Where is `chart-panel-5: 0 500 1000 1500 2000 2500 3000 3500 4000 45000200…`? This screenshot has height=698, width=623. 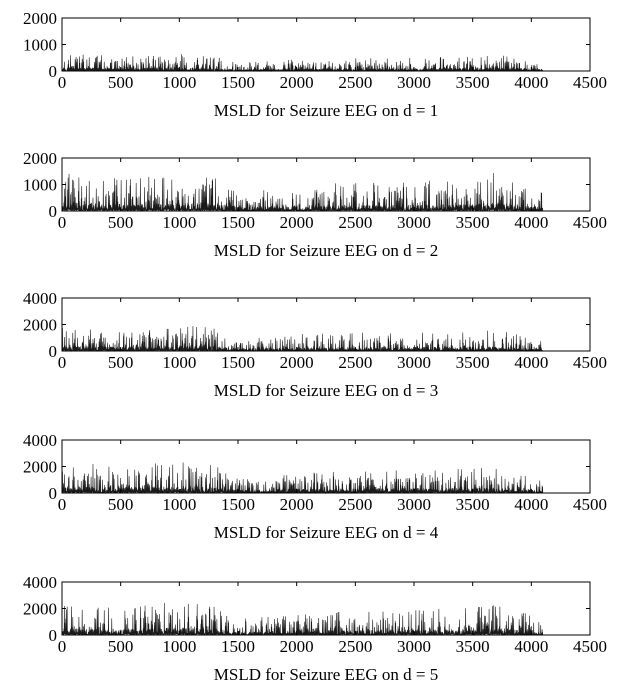
chart-panel-5: 0 500 1000 1500 2000 2500 3000 3500 4000 45000200… is located at coordinates (315, 628).